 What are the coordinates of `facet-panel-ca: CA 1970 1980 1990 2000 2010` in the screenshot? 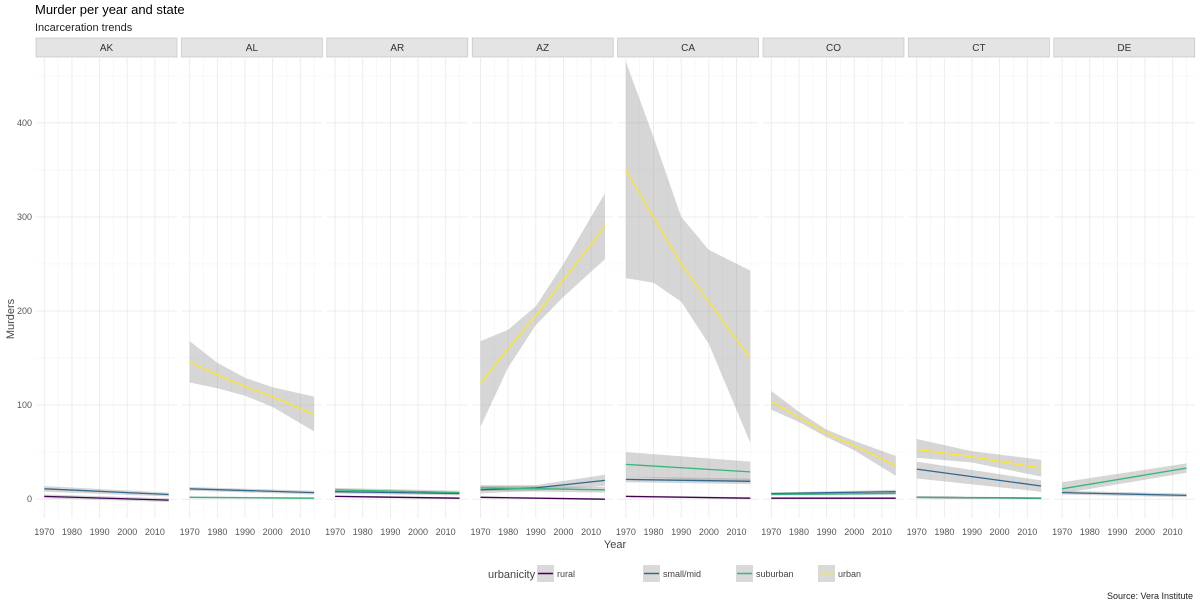 It's located at (687, 287).